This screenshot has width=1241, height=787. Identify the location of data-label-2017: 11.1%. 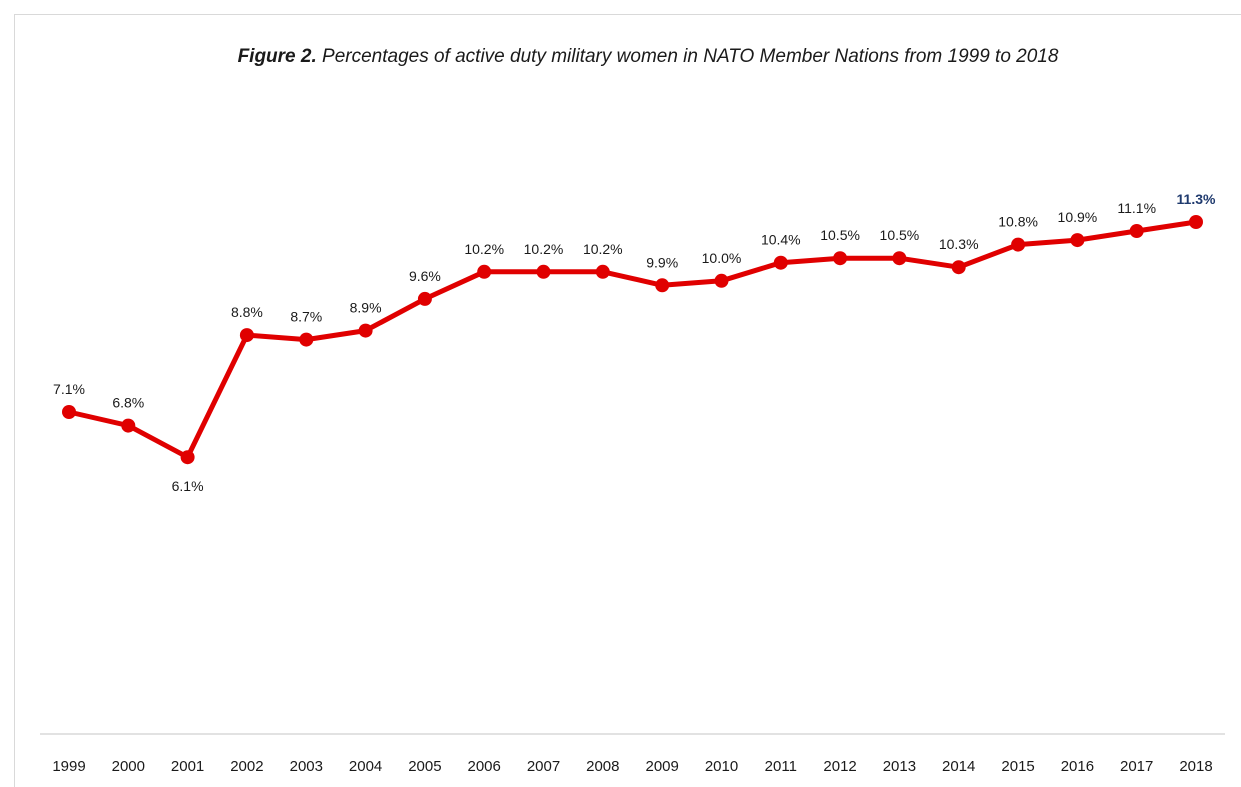
(1136, 208).